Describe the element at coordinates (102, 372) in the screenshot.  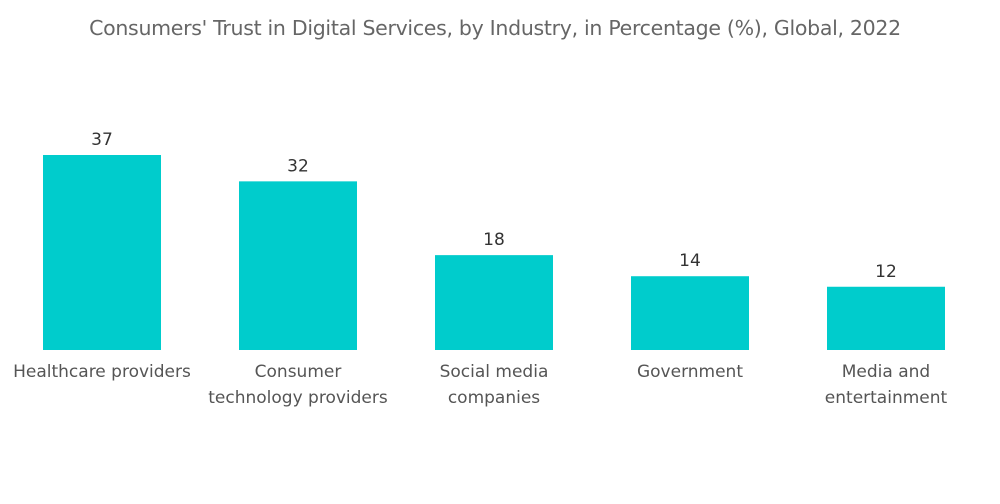
I see `category-label-0: Healthcare providers` at that location.